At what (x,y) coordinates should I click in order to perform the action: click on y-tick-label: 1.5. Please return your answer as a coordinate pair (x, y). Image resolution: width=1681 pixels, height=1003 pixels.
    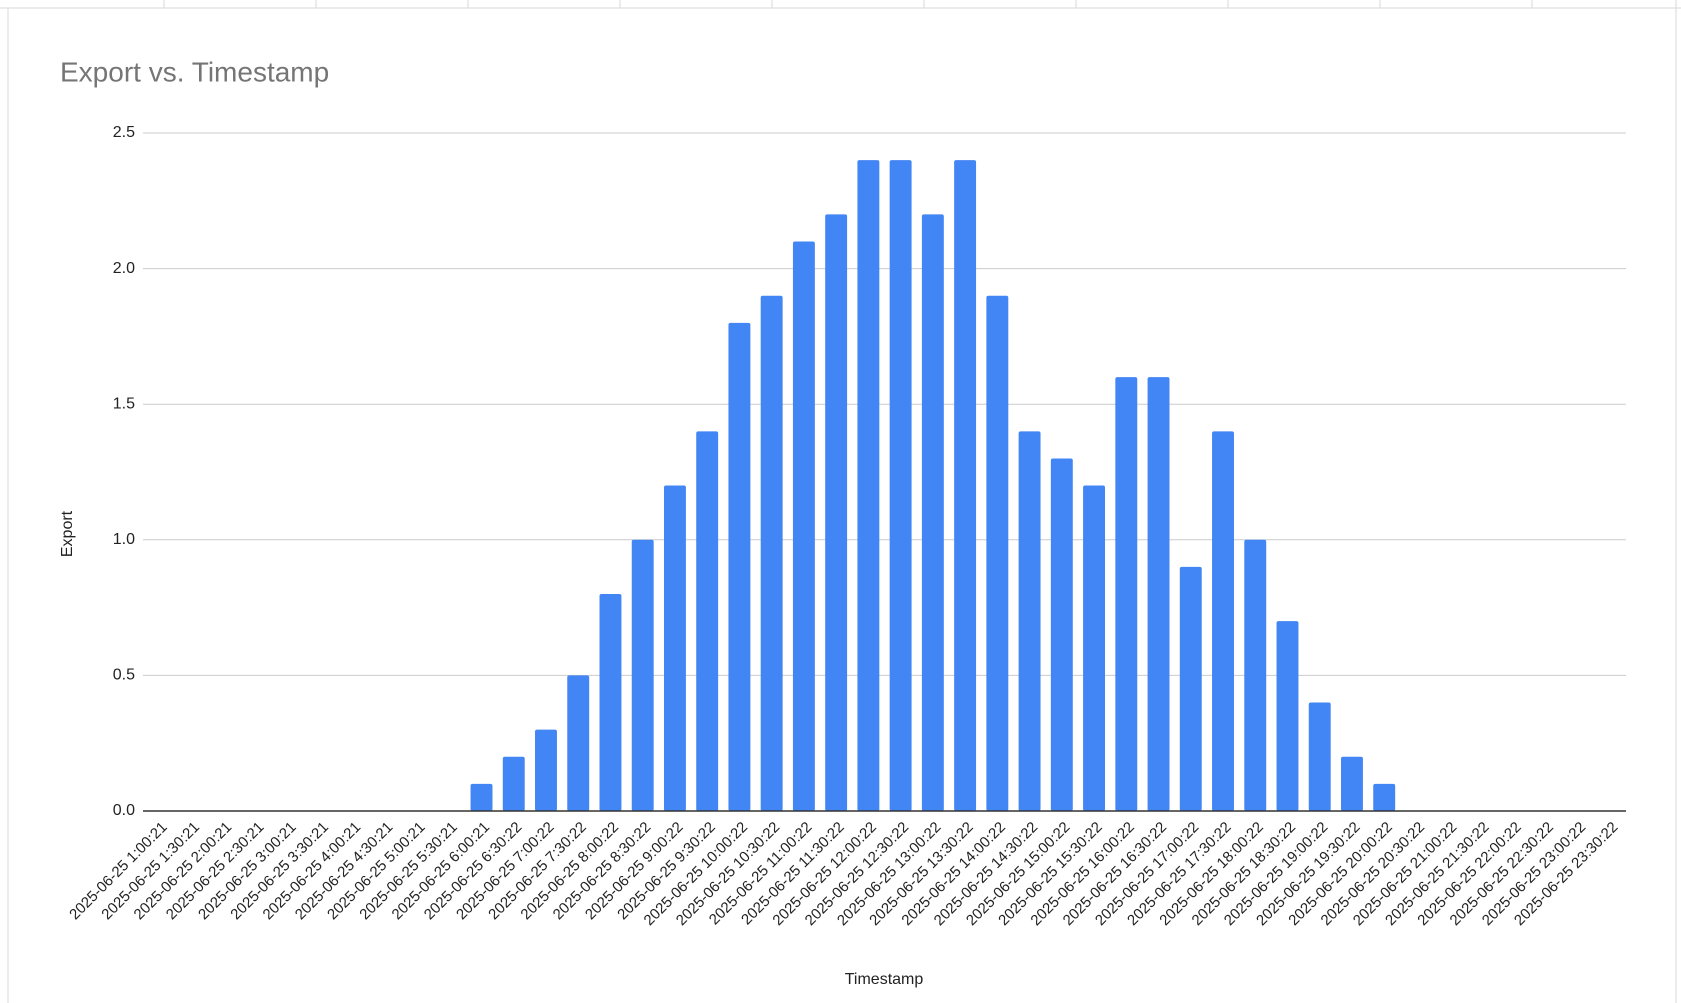
    Looking at the image, I should click on (124, 403).